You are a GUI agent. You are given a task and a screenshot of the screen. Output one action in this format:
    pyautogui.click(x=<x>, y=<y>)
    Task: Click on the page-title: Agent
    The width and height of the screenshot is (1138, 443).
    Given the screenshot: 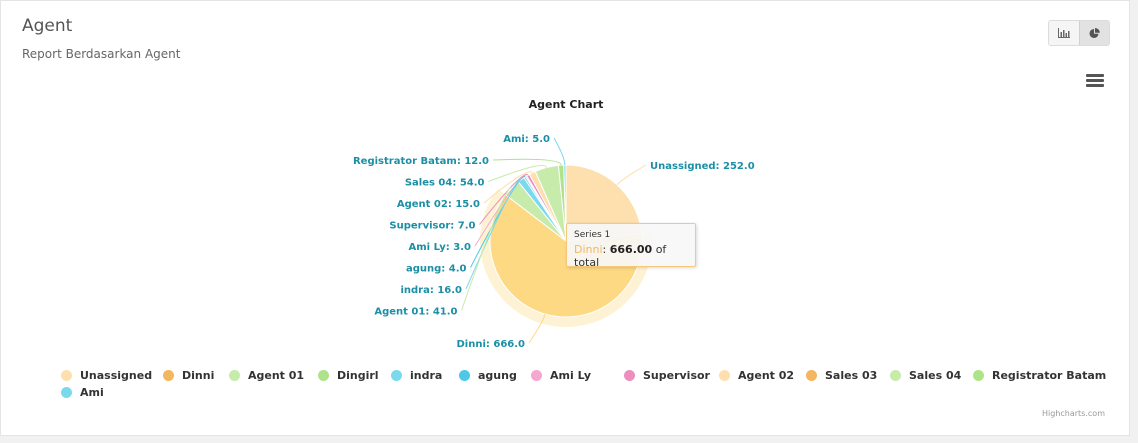 What is the action you would take?
    pyautogui.click(x=47, y=26)
    